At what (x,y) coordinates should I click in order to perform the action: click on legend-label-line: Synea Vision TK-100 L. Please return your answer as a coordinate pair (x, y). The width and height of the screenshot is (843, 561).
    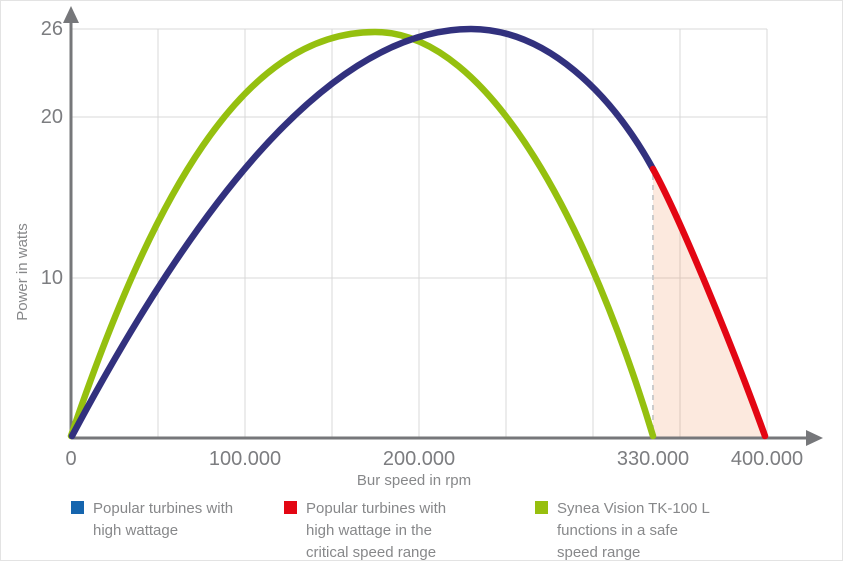
    Looking at the image, I should click on (633, 508).